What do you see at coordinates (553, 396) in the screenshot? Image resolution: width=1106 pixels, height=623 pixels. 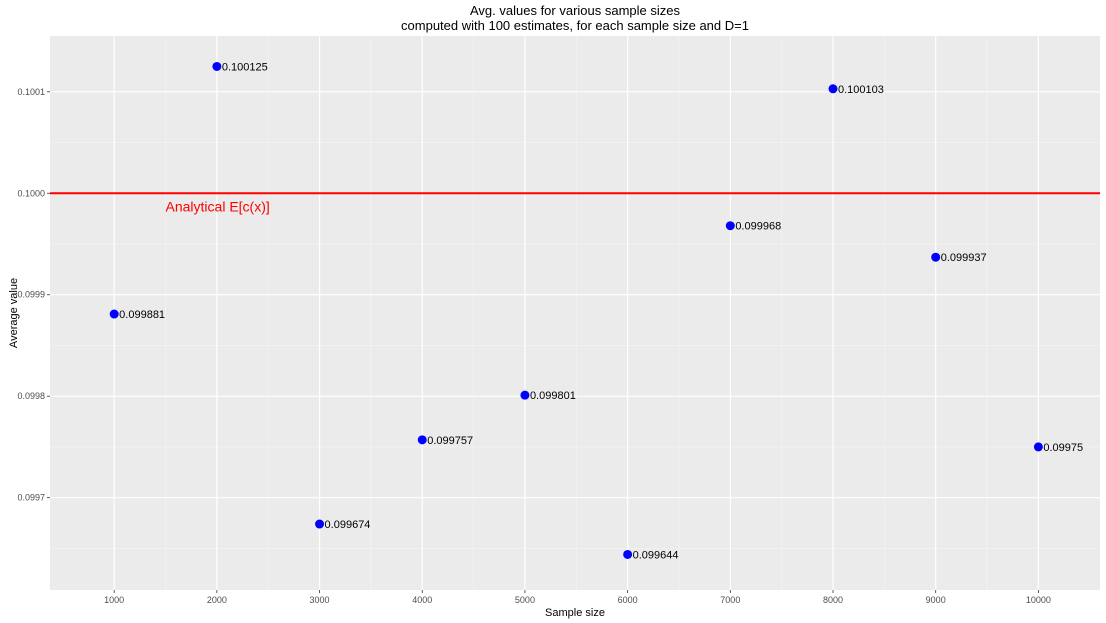 I see `data-label: 0.099801` at bounding box center [553, 396].